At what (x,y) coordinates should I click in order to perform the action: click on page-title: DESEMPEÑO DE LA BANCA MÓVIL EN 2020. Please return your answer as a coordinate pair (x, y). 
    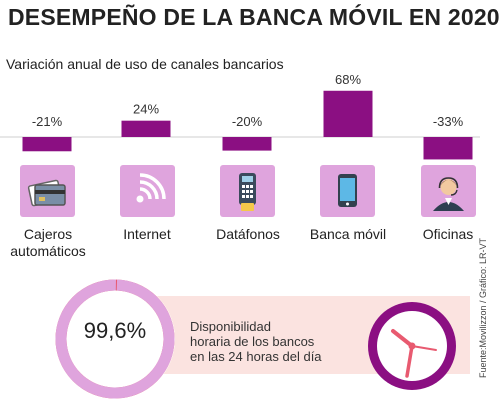
    Looking at the image, I should click on (254, 17).